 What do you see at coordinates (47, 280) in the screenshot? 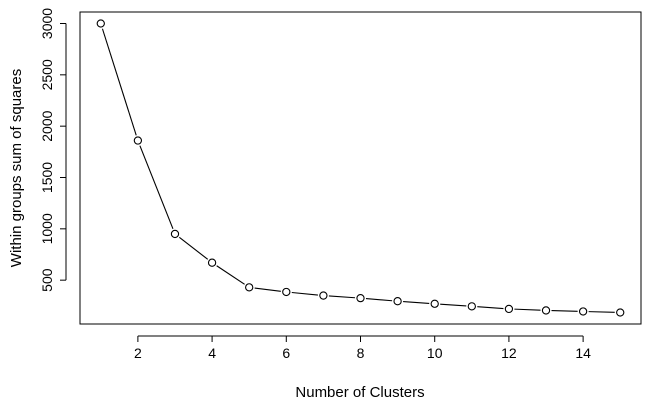
I see `y-tick-label: 500` at bounding box center [47, 280].